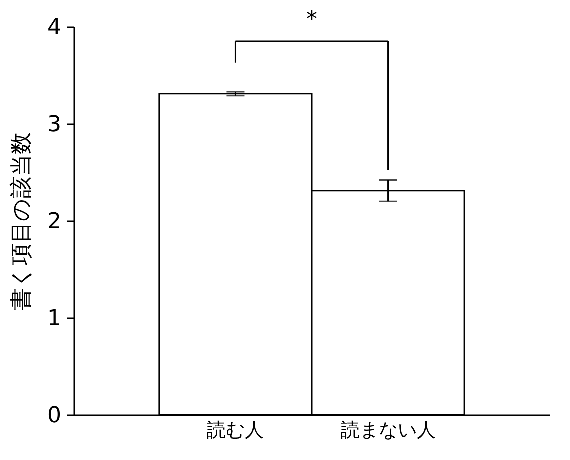  I want to click on x-tick-label: 読まない人, so click(388, 431).